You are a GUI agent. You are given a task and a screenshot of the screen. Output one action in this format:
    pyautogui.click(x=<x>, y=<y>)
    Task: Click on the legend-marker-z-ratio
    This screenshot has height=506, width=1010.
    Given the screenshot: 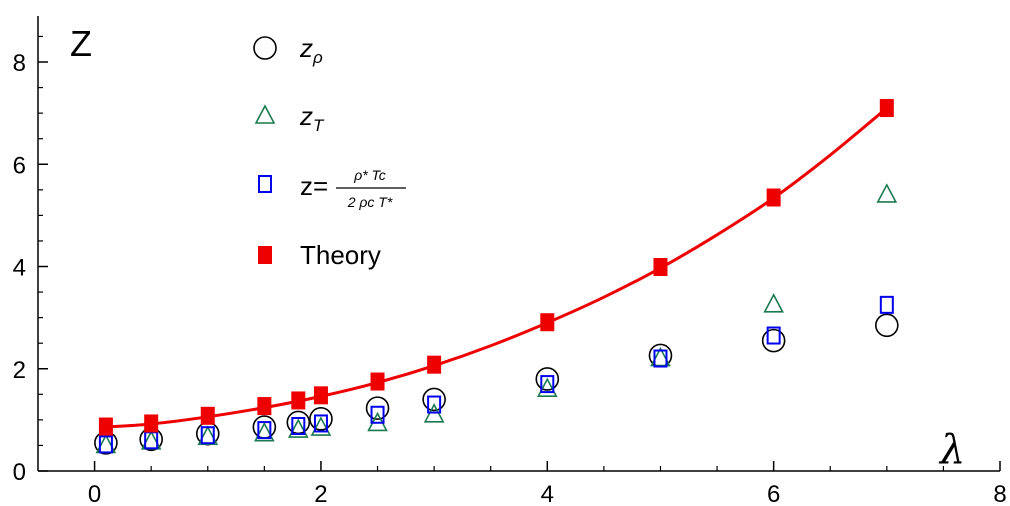 What is the action you would take?
    pyautogui.click(x=265, y=184)
    